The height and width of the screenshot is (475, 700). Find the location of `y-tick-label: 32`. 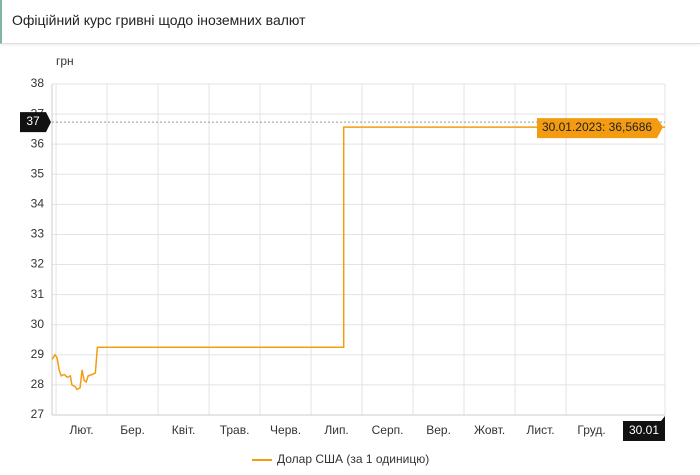

y-tick-label: 32 is located at coordinates (38, 264).